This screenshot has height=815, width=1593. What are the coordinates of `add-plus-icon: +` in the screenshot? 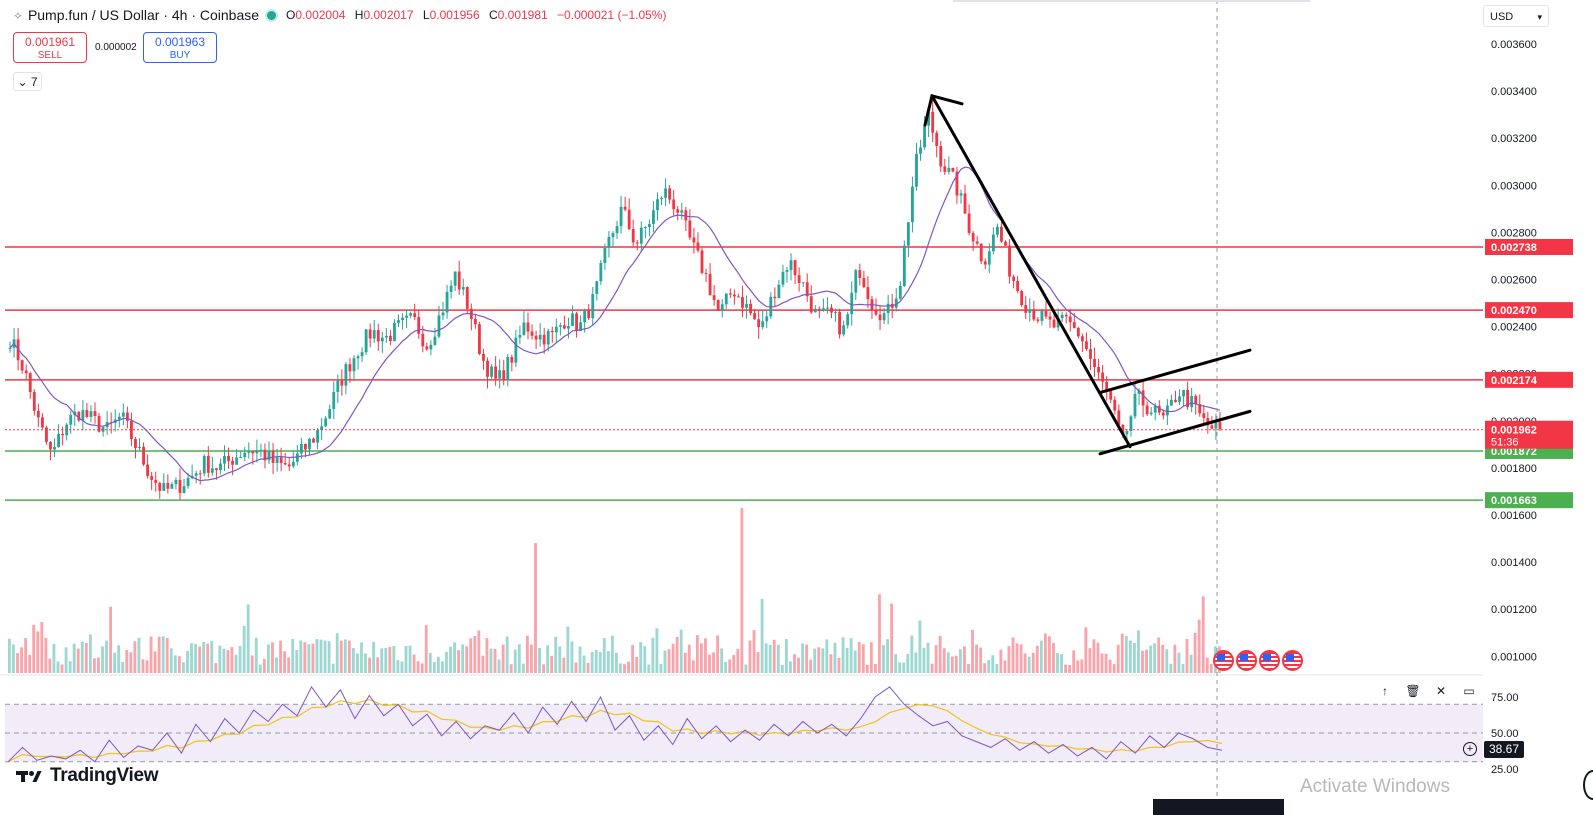 It's located at (1470, 749).